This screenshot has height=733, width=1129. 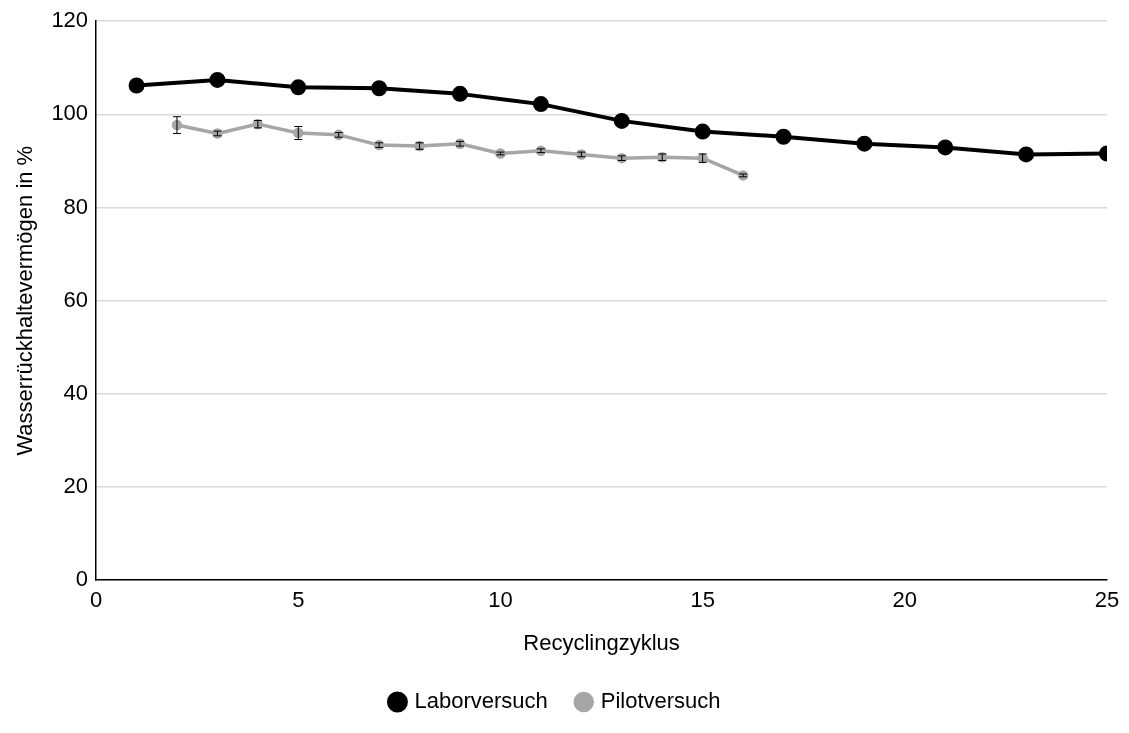 What do you see at coordinates (76, 206) in the screenshot?
I see `y-tick-label: 80` at bounding box center [76, 206].